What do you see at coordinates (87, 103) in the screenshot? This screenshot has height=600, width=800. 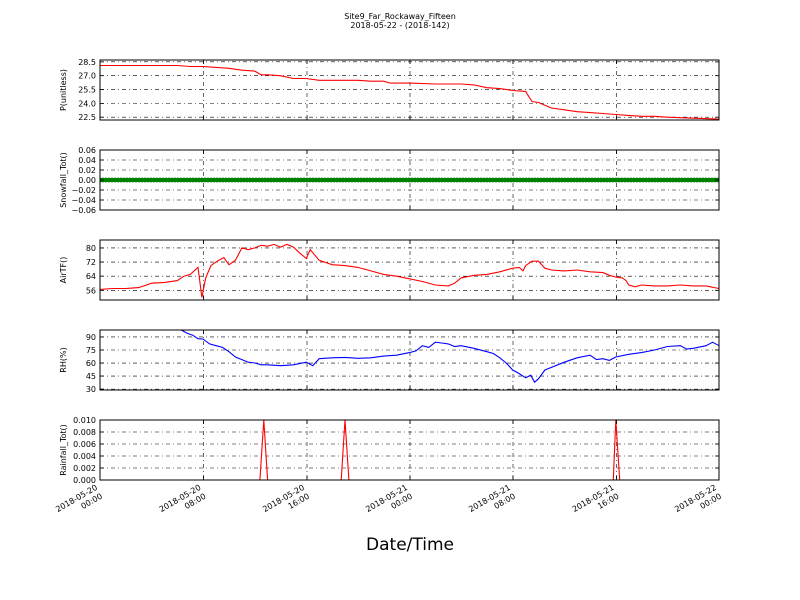 I see `y-tick-label: 24.0` at bounding box center [87, 103].